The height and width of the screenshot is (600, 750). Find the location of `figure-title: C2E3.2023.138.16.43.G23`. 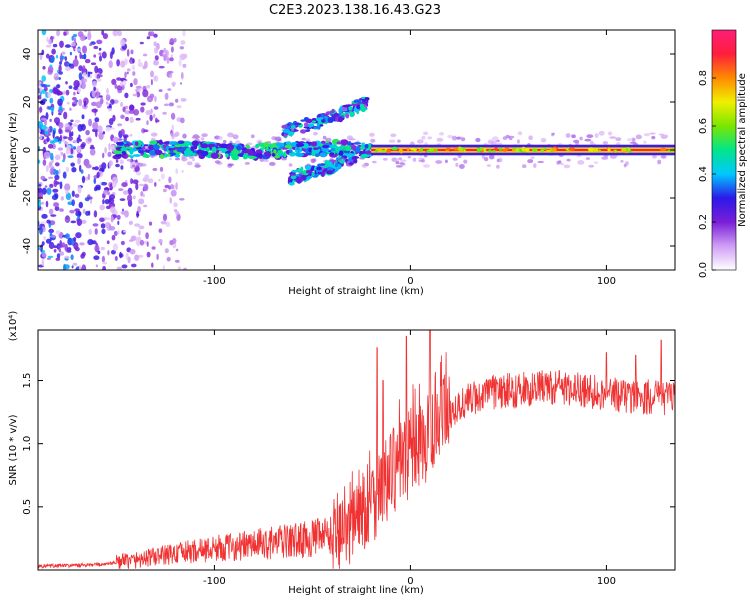

figure-title: C2E3.2023.138.16.43.G23 is located at coordinates (355, 10).